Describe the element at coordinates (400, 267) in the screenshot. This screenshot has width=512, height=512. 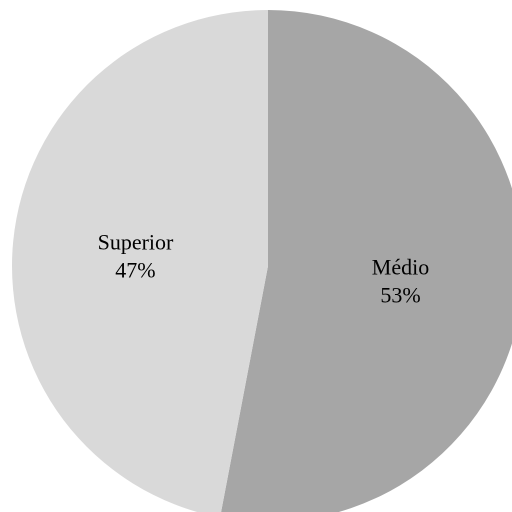
I see `slice-category-label-m-dio: Médio` at that location.